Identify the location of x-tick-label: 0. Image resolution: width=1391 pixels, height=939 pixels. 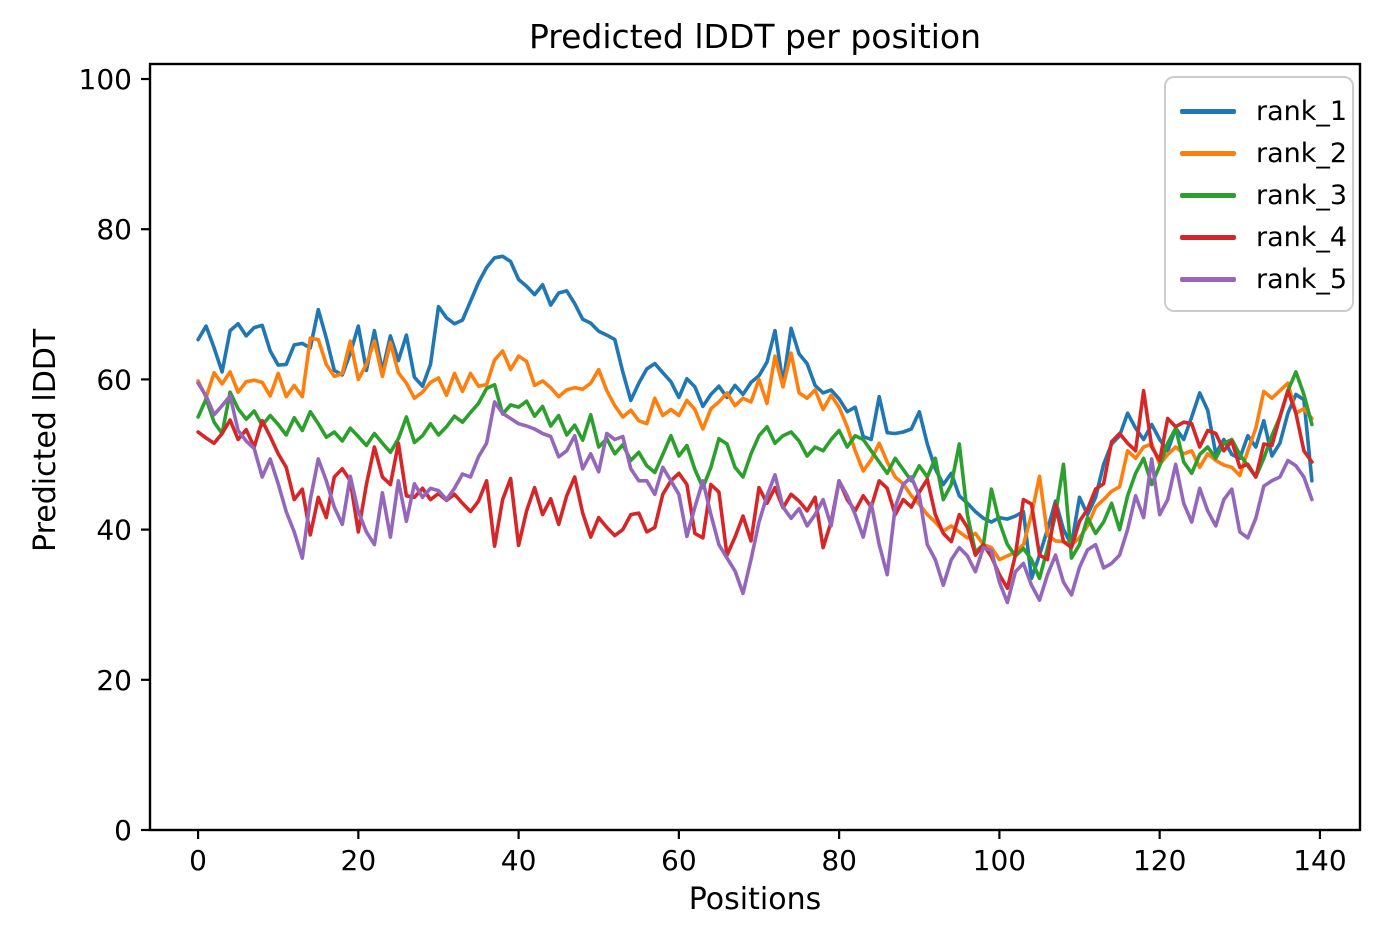
(198, 860).